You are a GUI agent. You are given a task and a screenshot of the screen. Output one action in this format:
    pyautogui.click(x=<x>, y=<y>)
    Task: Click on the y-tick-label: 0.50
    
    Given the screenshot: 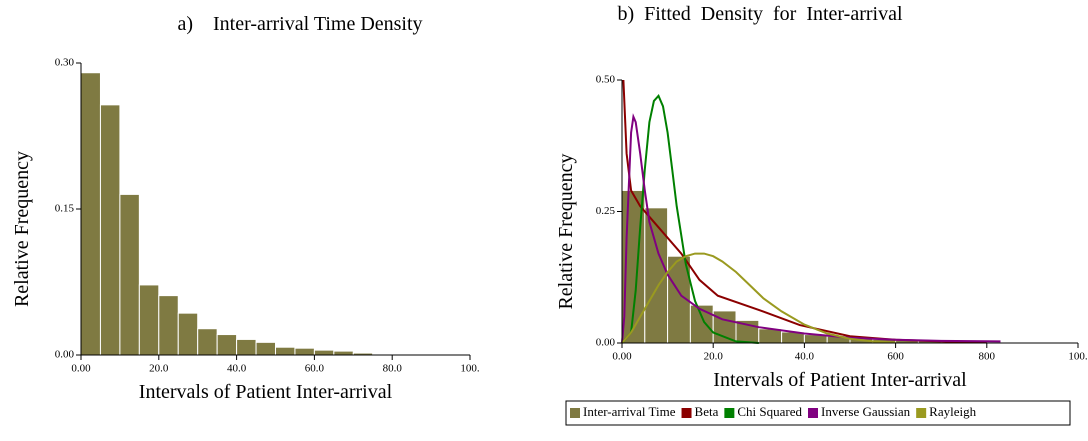 What is the action you would take?
    pyautogui.click(x=606, y=80)
    